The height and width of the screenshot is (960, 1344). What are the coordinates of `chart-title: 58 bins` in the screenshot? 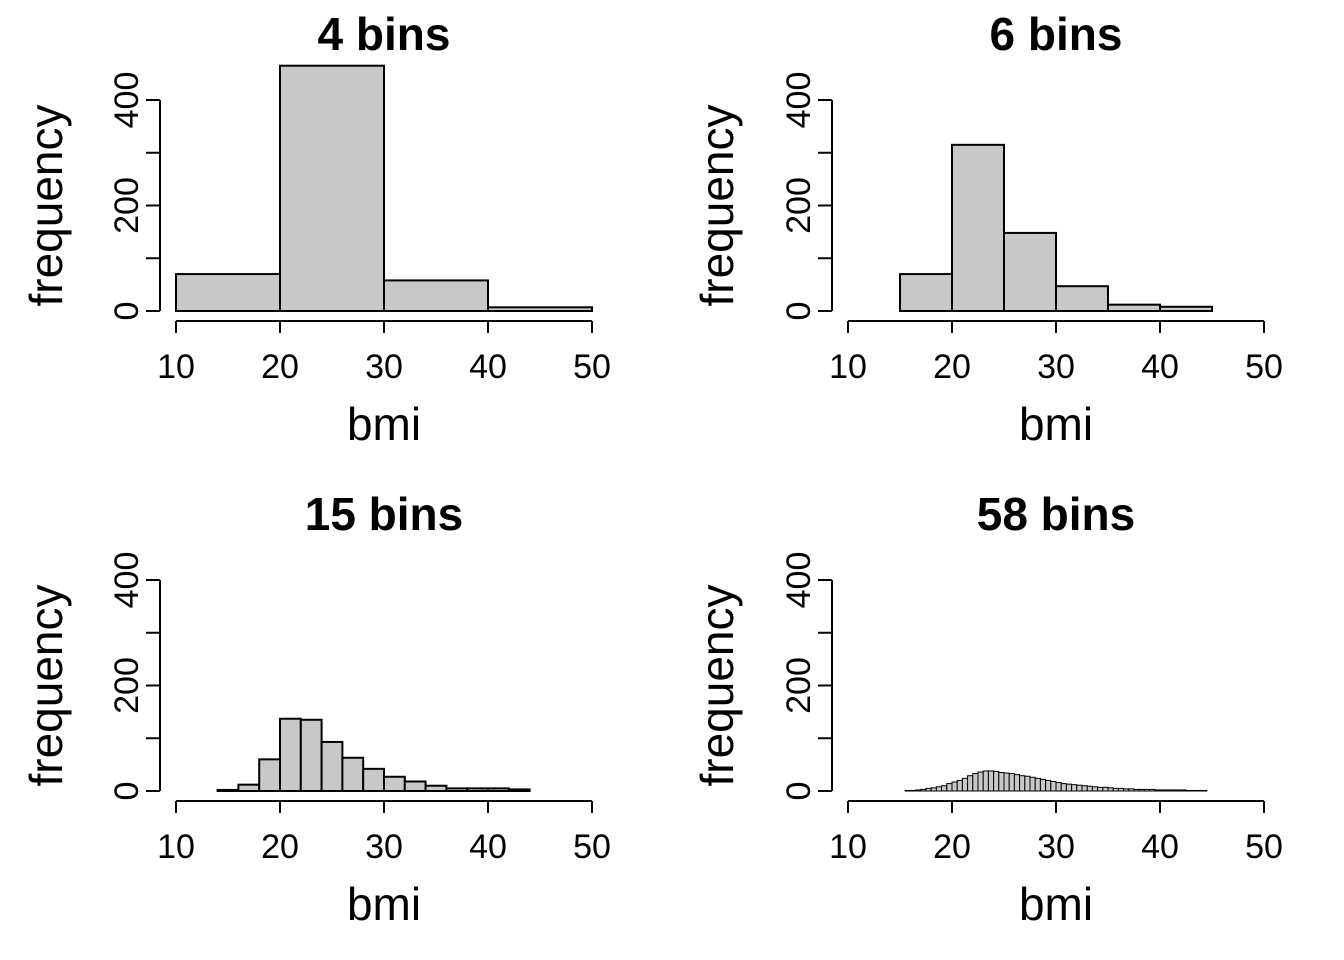 It's located at (1056, 514).